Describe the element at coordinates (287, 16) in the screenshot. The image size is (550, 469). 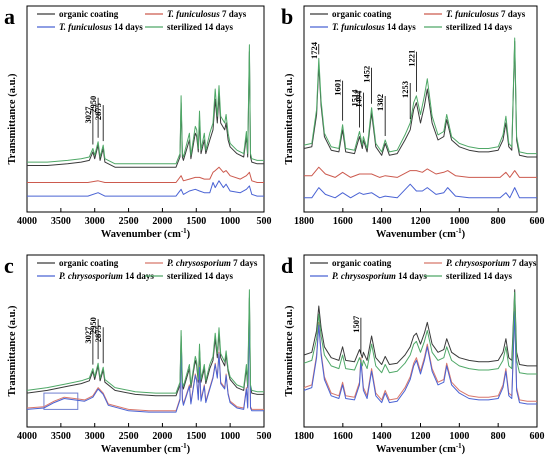
I see `panel-letter: b` at that location.